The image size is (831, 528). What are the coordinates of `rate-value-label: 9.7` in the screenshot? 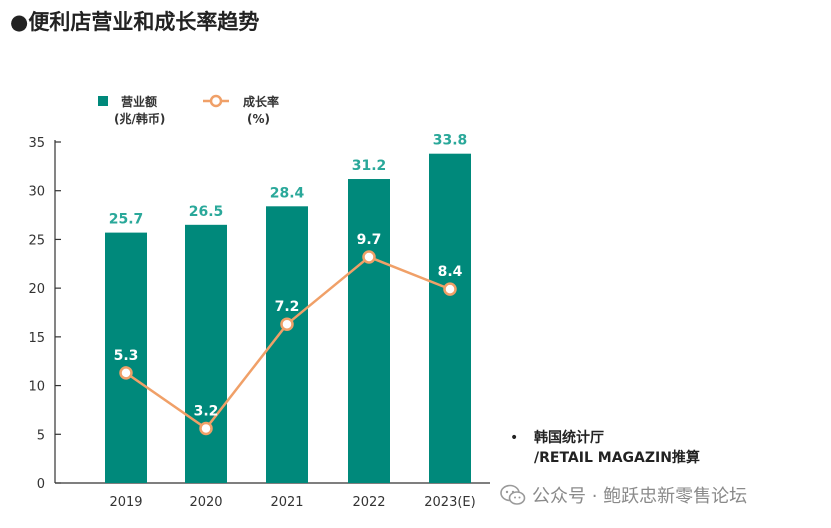 It's located at (369, 240).